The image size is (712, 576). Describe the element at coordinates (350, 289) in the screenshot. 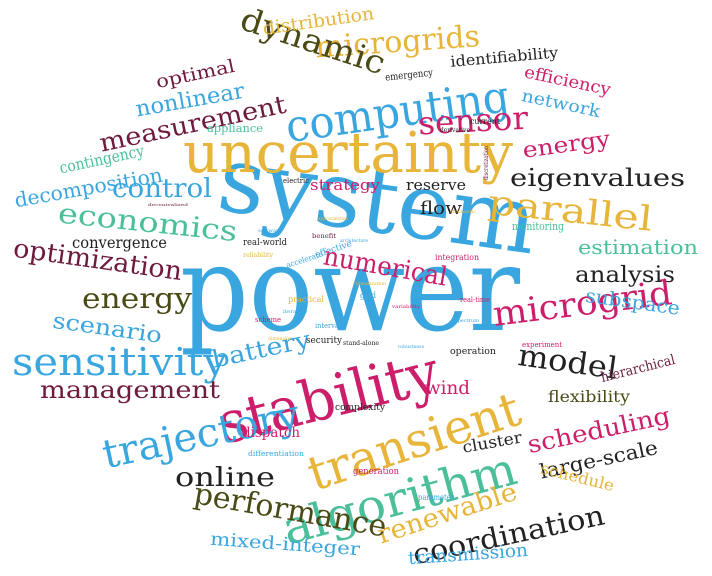

I see `word-power: power` at that location.